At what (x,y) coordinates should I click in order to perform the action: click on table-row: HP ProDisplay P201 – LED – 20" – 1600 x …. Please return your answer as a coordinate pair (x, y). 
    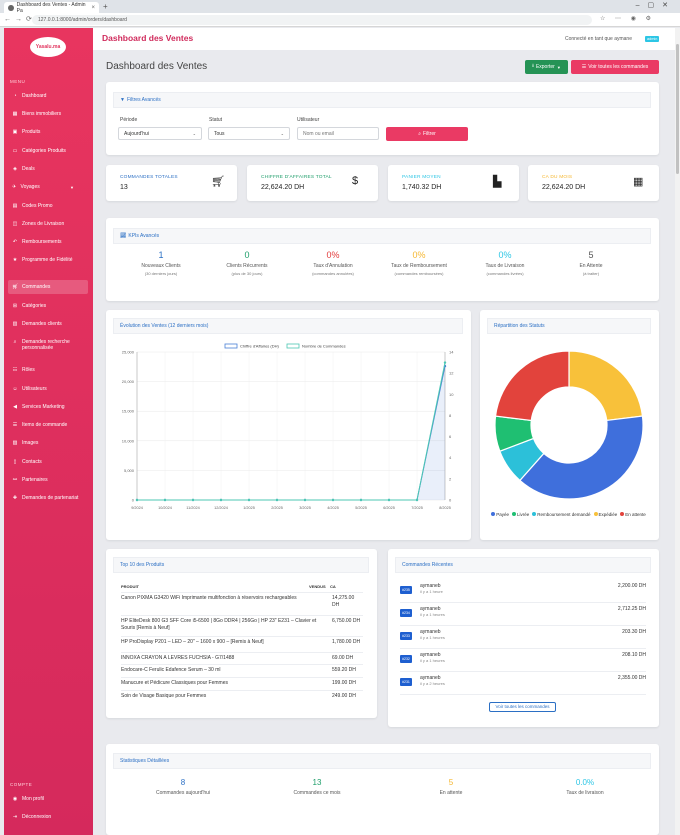
    Looking at the image, I should click on (242, 643).